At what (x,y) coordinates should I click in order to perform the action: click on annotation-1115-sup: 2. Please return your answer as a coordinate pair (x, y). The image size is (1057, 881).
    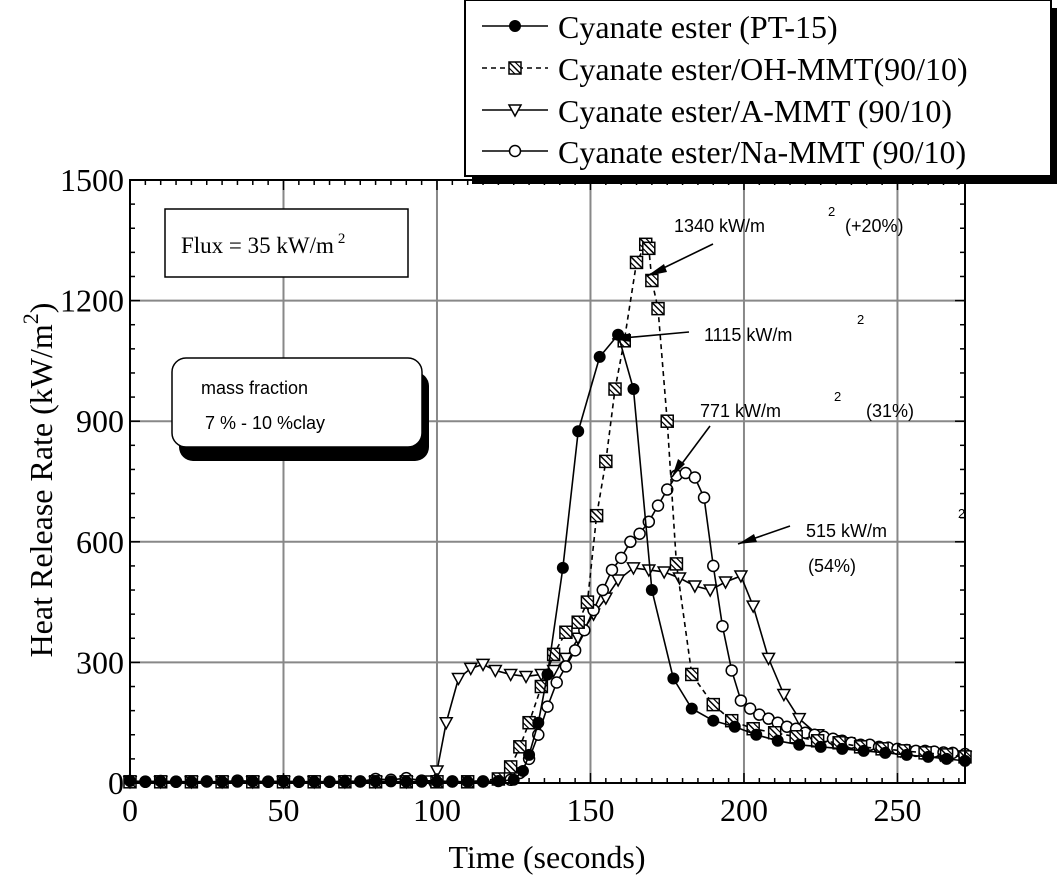
    Looking at the image, I should click on (860, 319).